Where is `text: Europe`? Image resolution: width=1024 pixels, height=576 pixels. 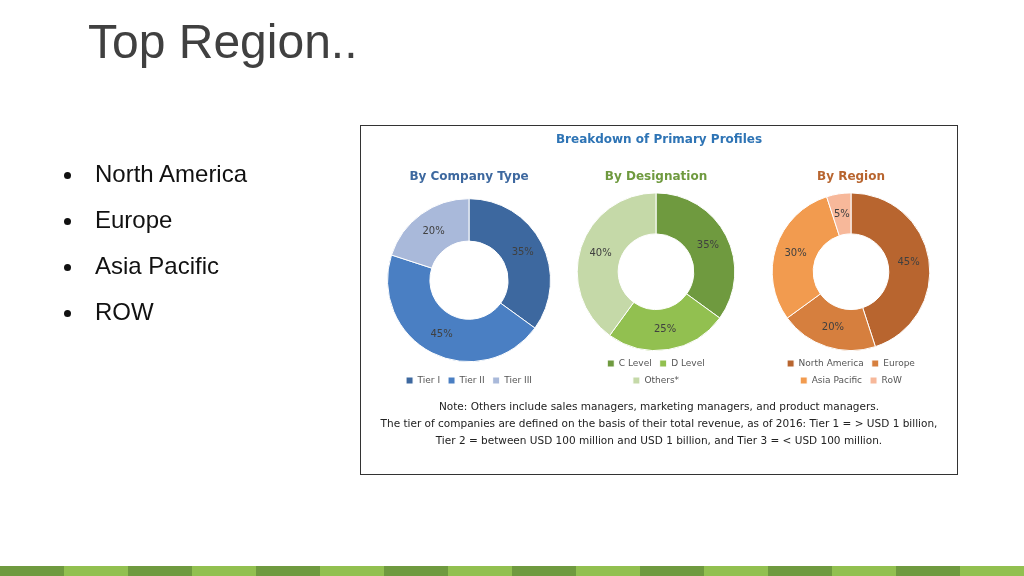
text: Europe is located at coordinates (134, 219).